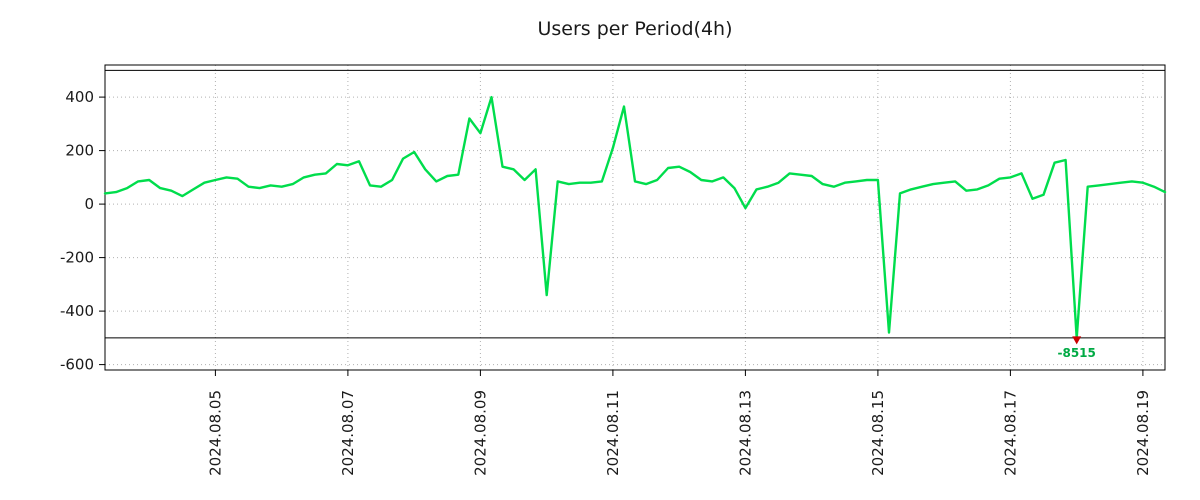 The width and height of the screenshot is (1200, 500). What do you see at coordinates (77, 258) in the screenshot?
I see `y-tick-label: -200` at bounding box center [77, 258].